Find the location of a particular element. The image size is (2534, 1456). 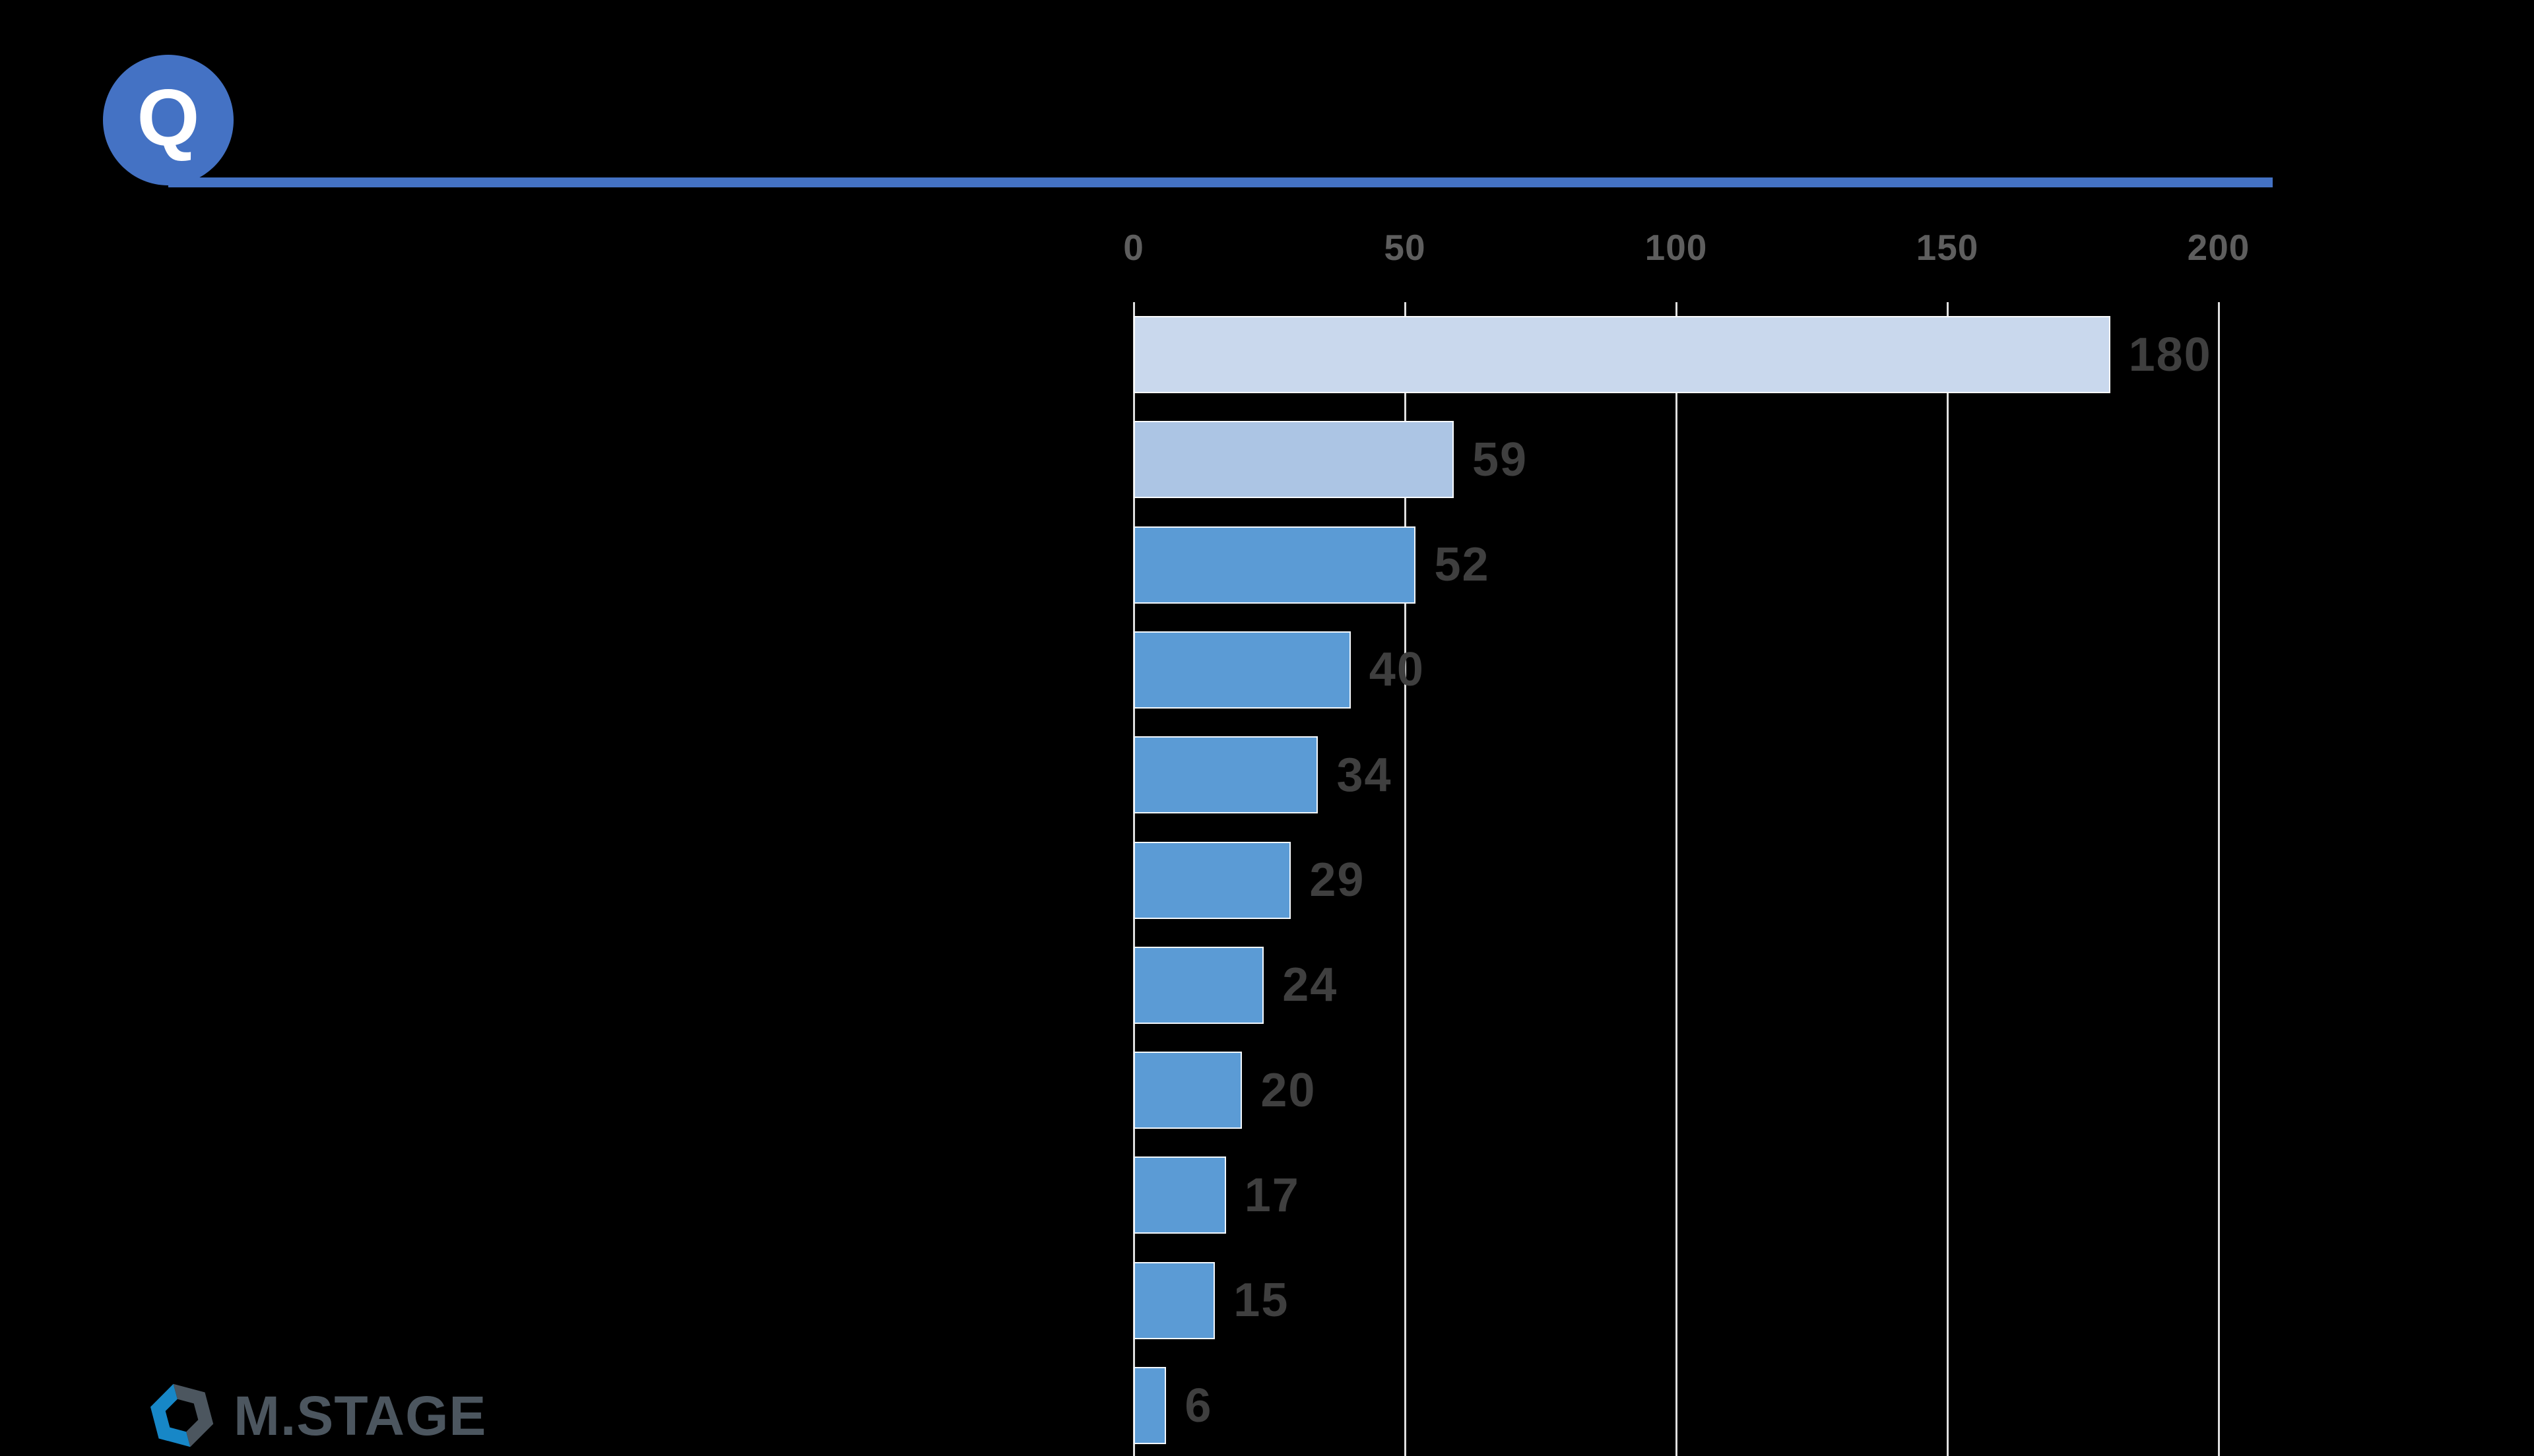

bar-value-label: 34 is located at coordinates (1364, 775).